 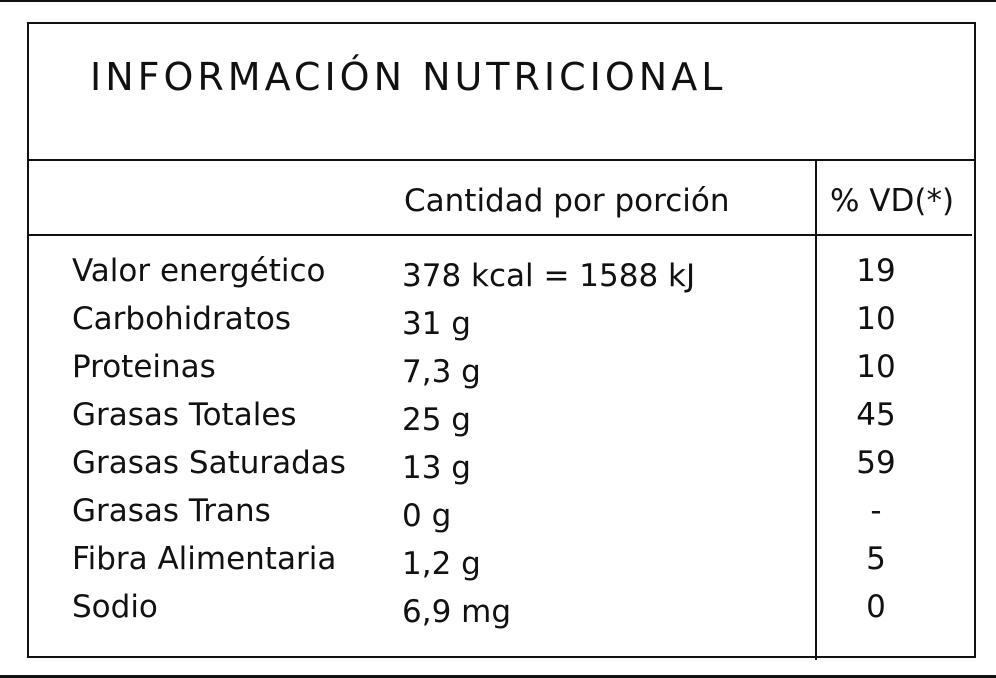 What do you see at coordinates (876, 271) in the screenshot?
I see `nutrient-dv: 19` at bounding box center [876, 271].